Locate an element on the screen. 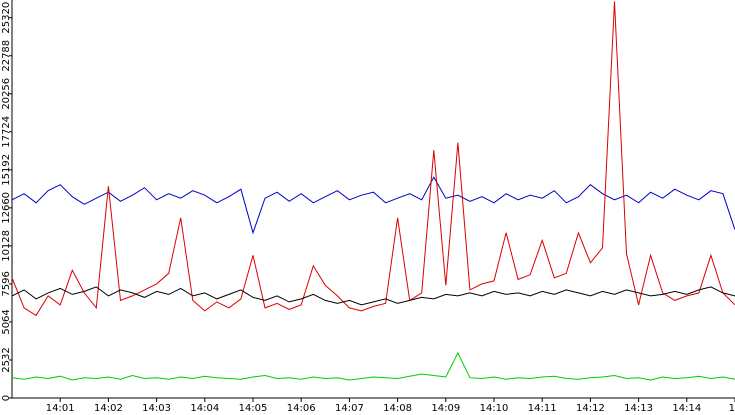 Image resolution: width=735 pixels, height=415 pixels. x-tick-label: 14:04 is located at coordinates (204, 408).